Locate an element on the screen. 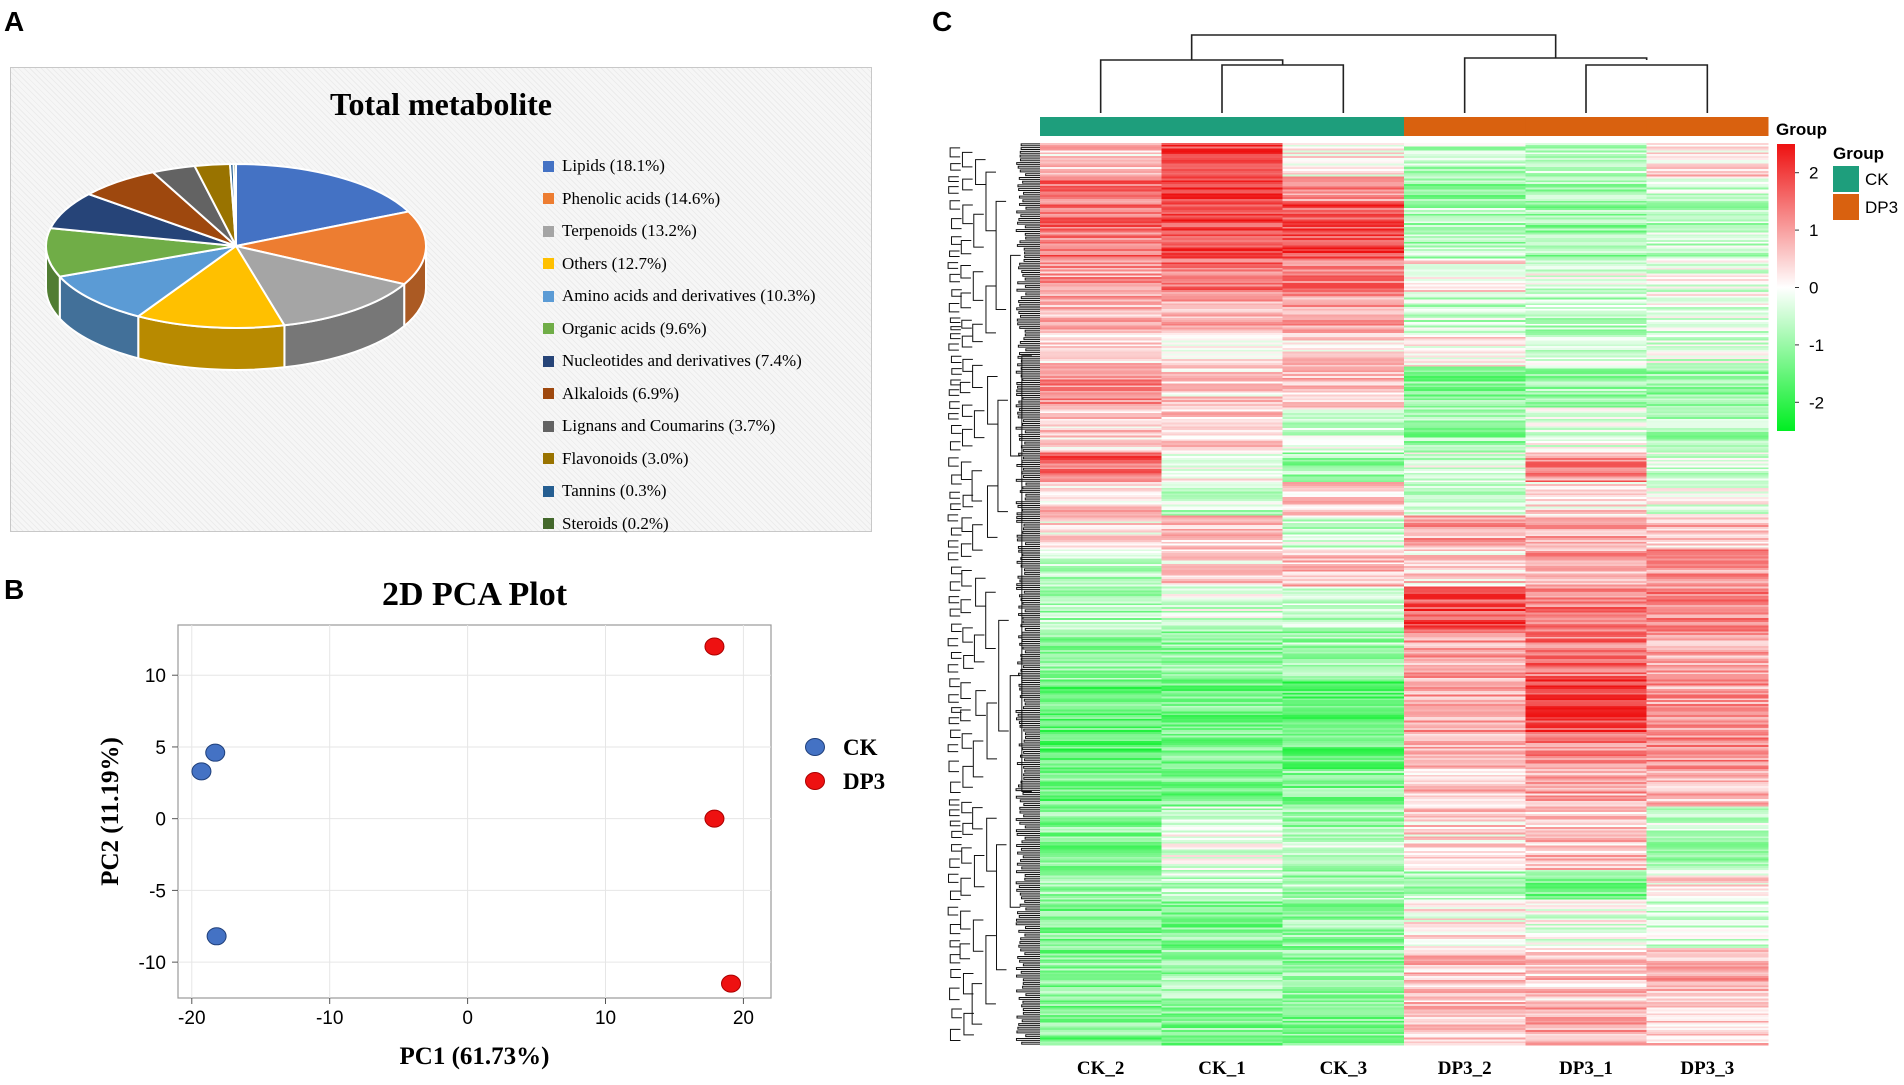 This screenshot has height=1085, width=1904. row-dendrogram-branch is located at coordinates (955, 973).